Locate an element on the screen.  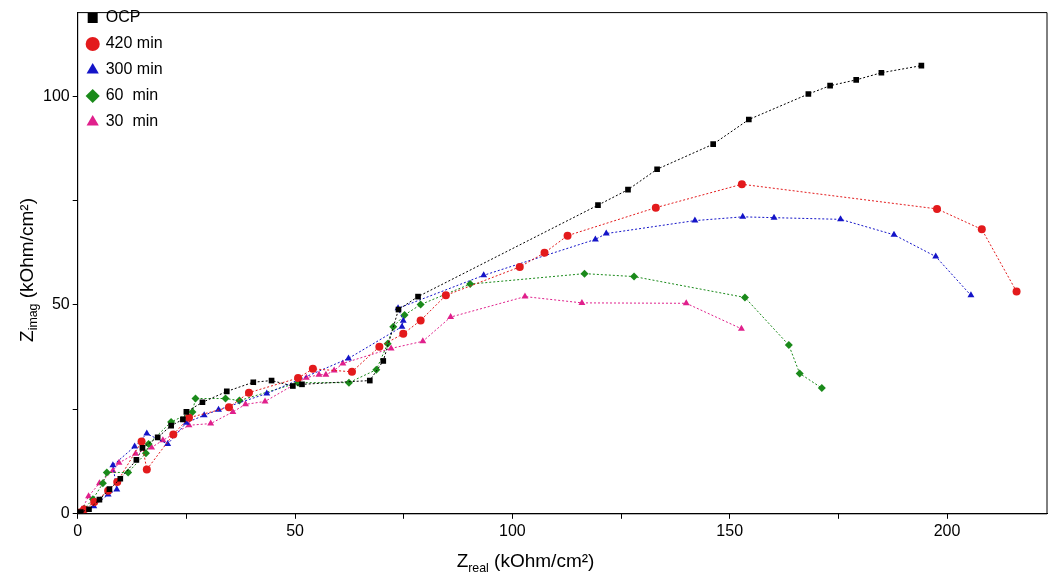
y-tick-label: 50 is located at coordinates (60, 304).